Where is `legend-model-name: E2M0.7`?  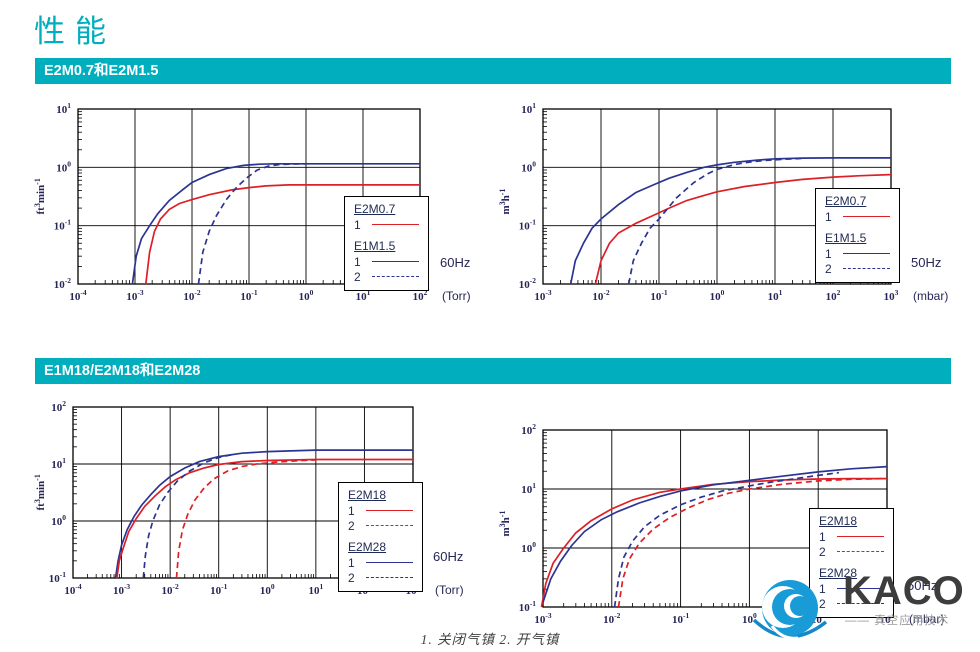
legend-model-name: E2M0.7 is located at coordinates (846, 201).